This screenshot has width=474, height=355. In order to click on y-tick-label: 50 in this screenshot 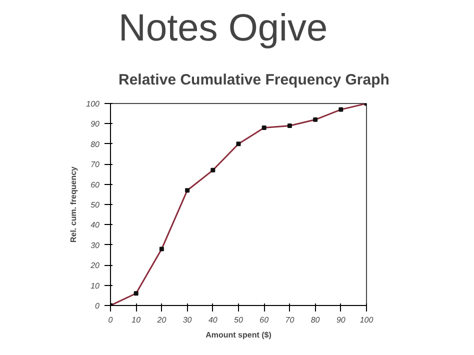, I will do `click(95, 205)`.